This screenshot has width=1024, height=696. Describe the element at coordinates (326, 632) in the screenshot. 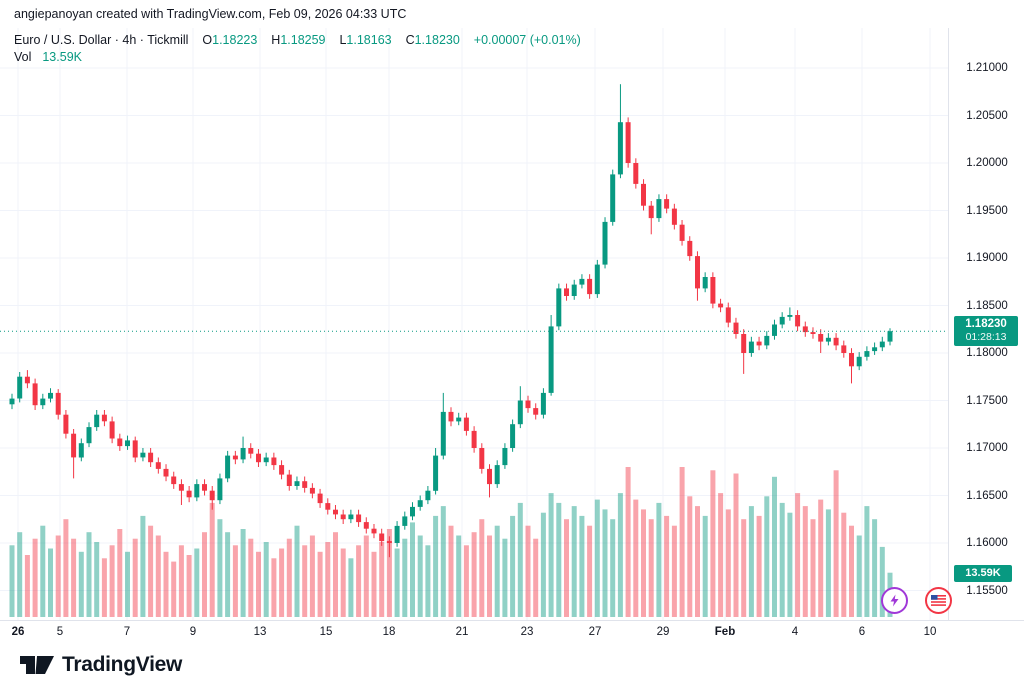

I see `time-axis-label: 15` at that location.